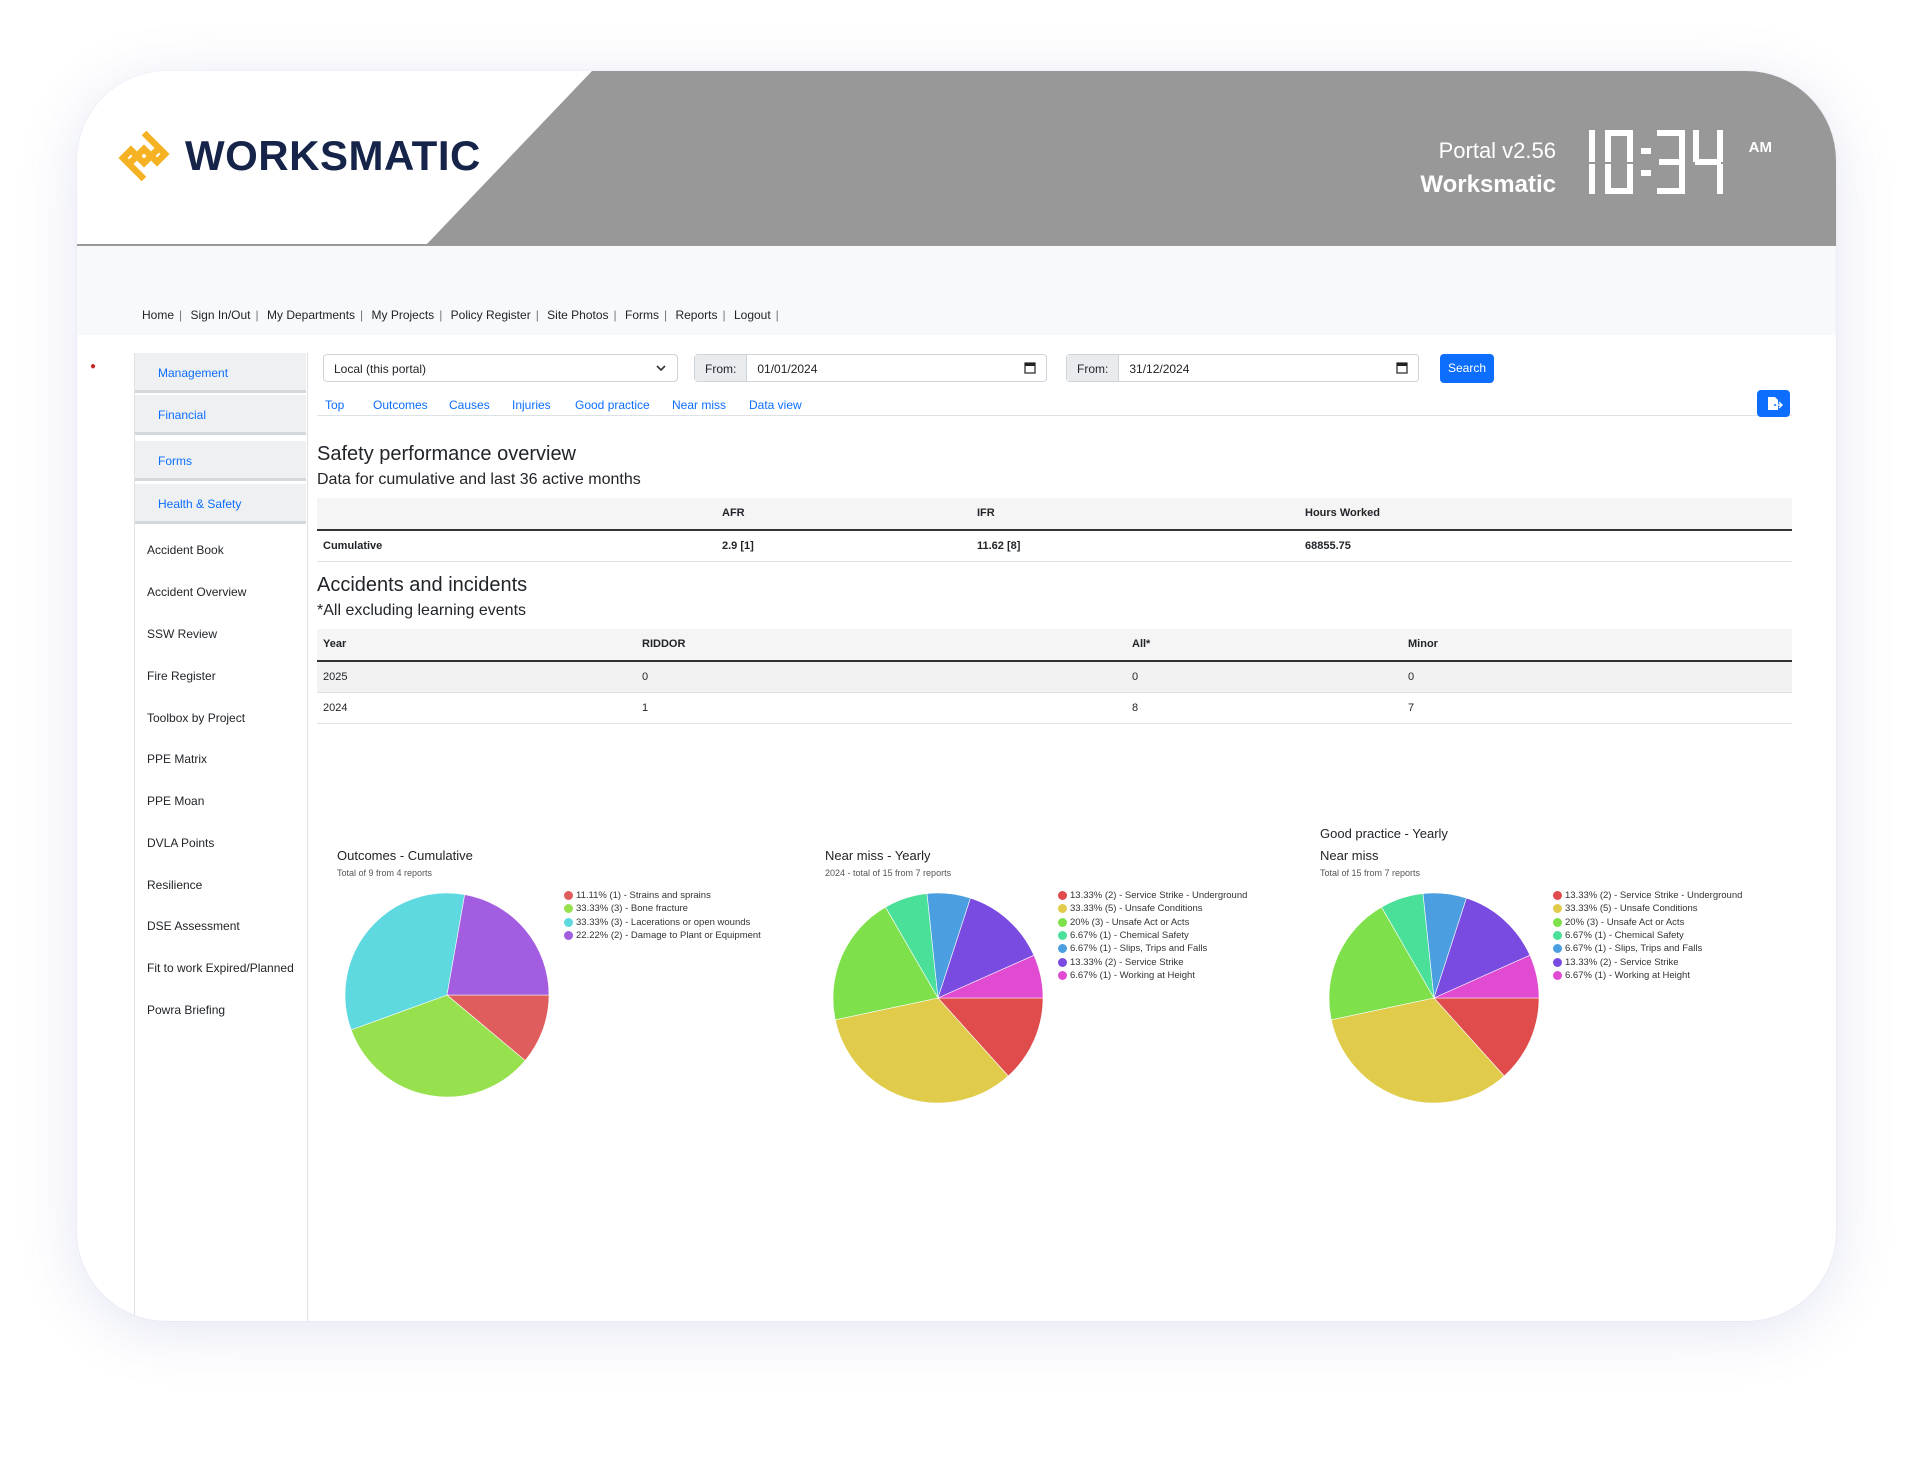  Describe the element at coordinates (220, 504) in the screenshot. I see `sidebar-section-health-safety: Health & Safety` at that location.